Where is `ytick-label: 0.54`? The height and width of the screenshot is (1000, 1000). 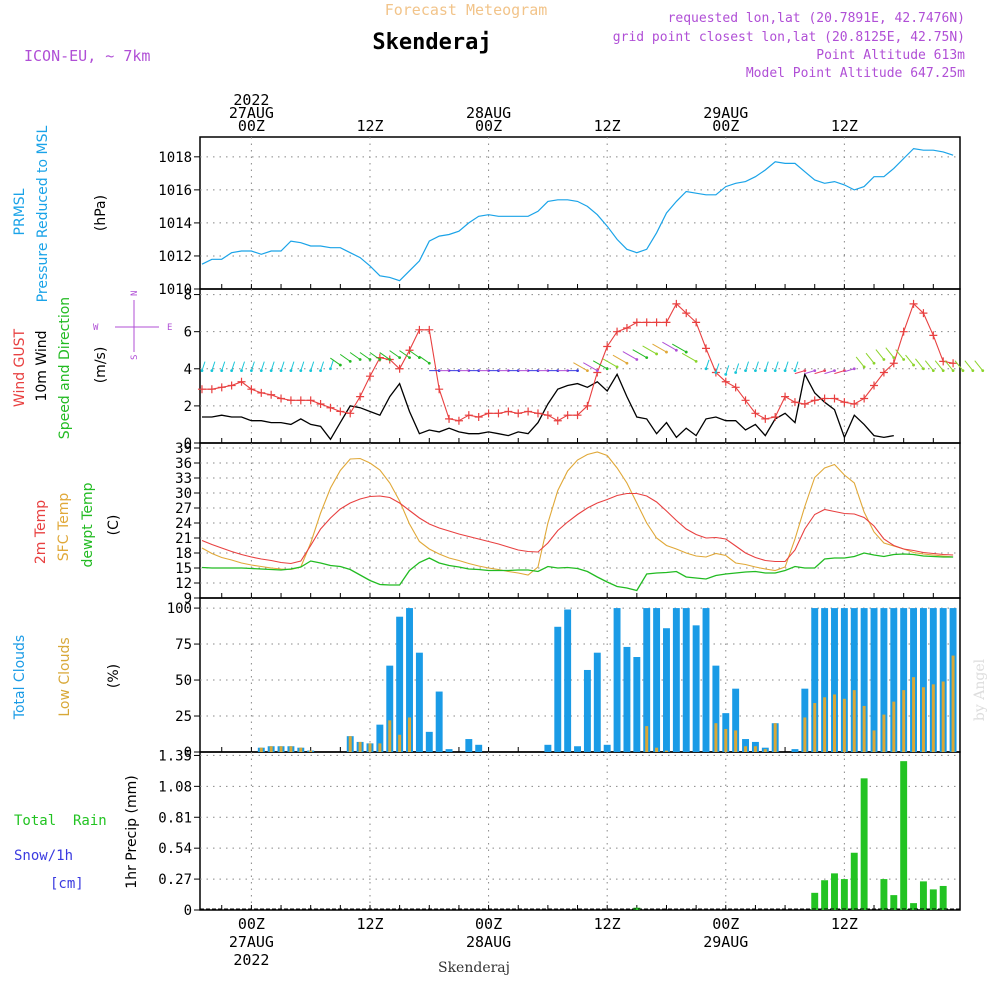 ytick-label: 0.54 is located at coordinates (175, 849).